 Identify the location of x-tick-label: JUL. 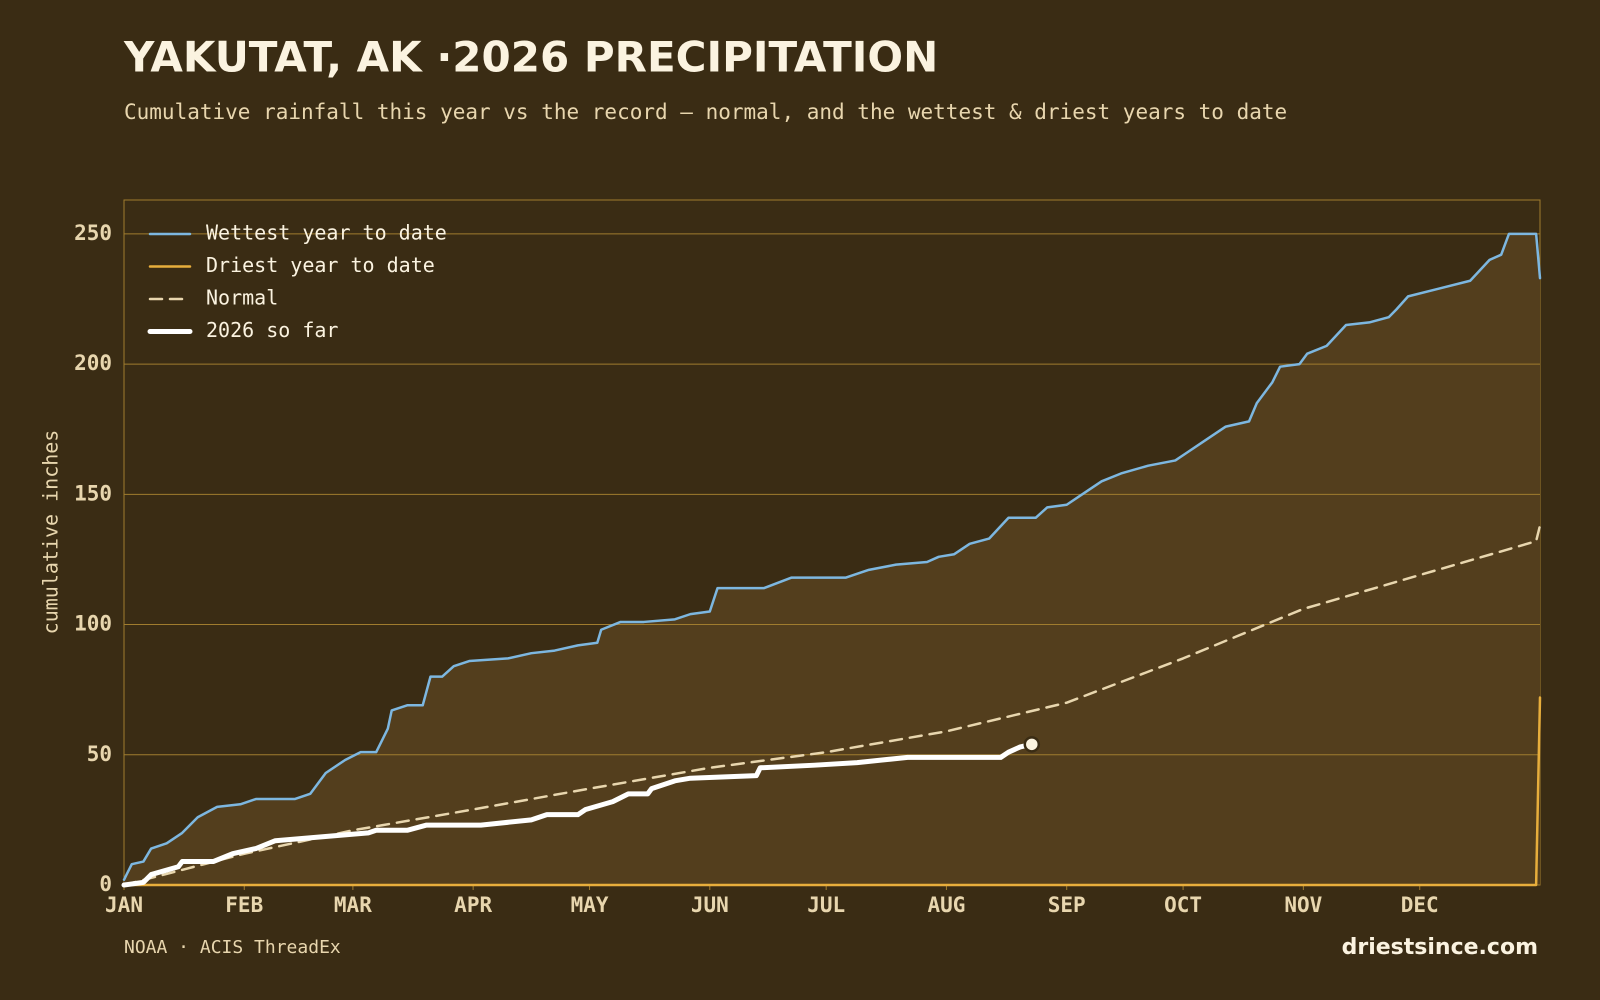
(826, 905).